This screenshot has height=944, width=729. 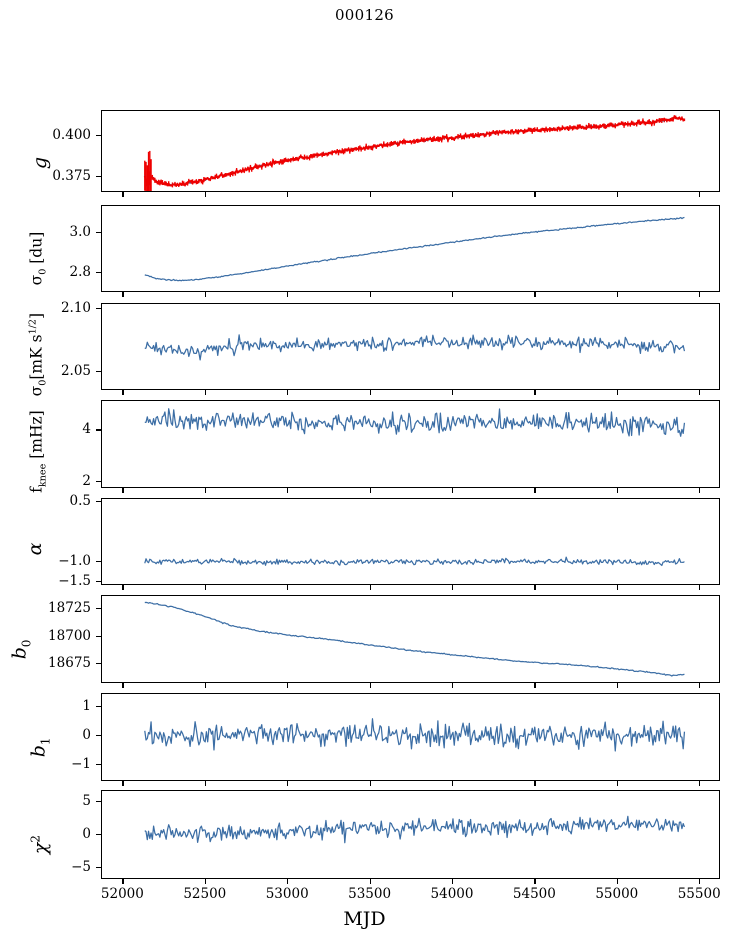 I want to click on series-line-sigma0_mk, so click(x=415, y=347).